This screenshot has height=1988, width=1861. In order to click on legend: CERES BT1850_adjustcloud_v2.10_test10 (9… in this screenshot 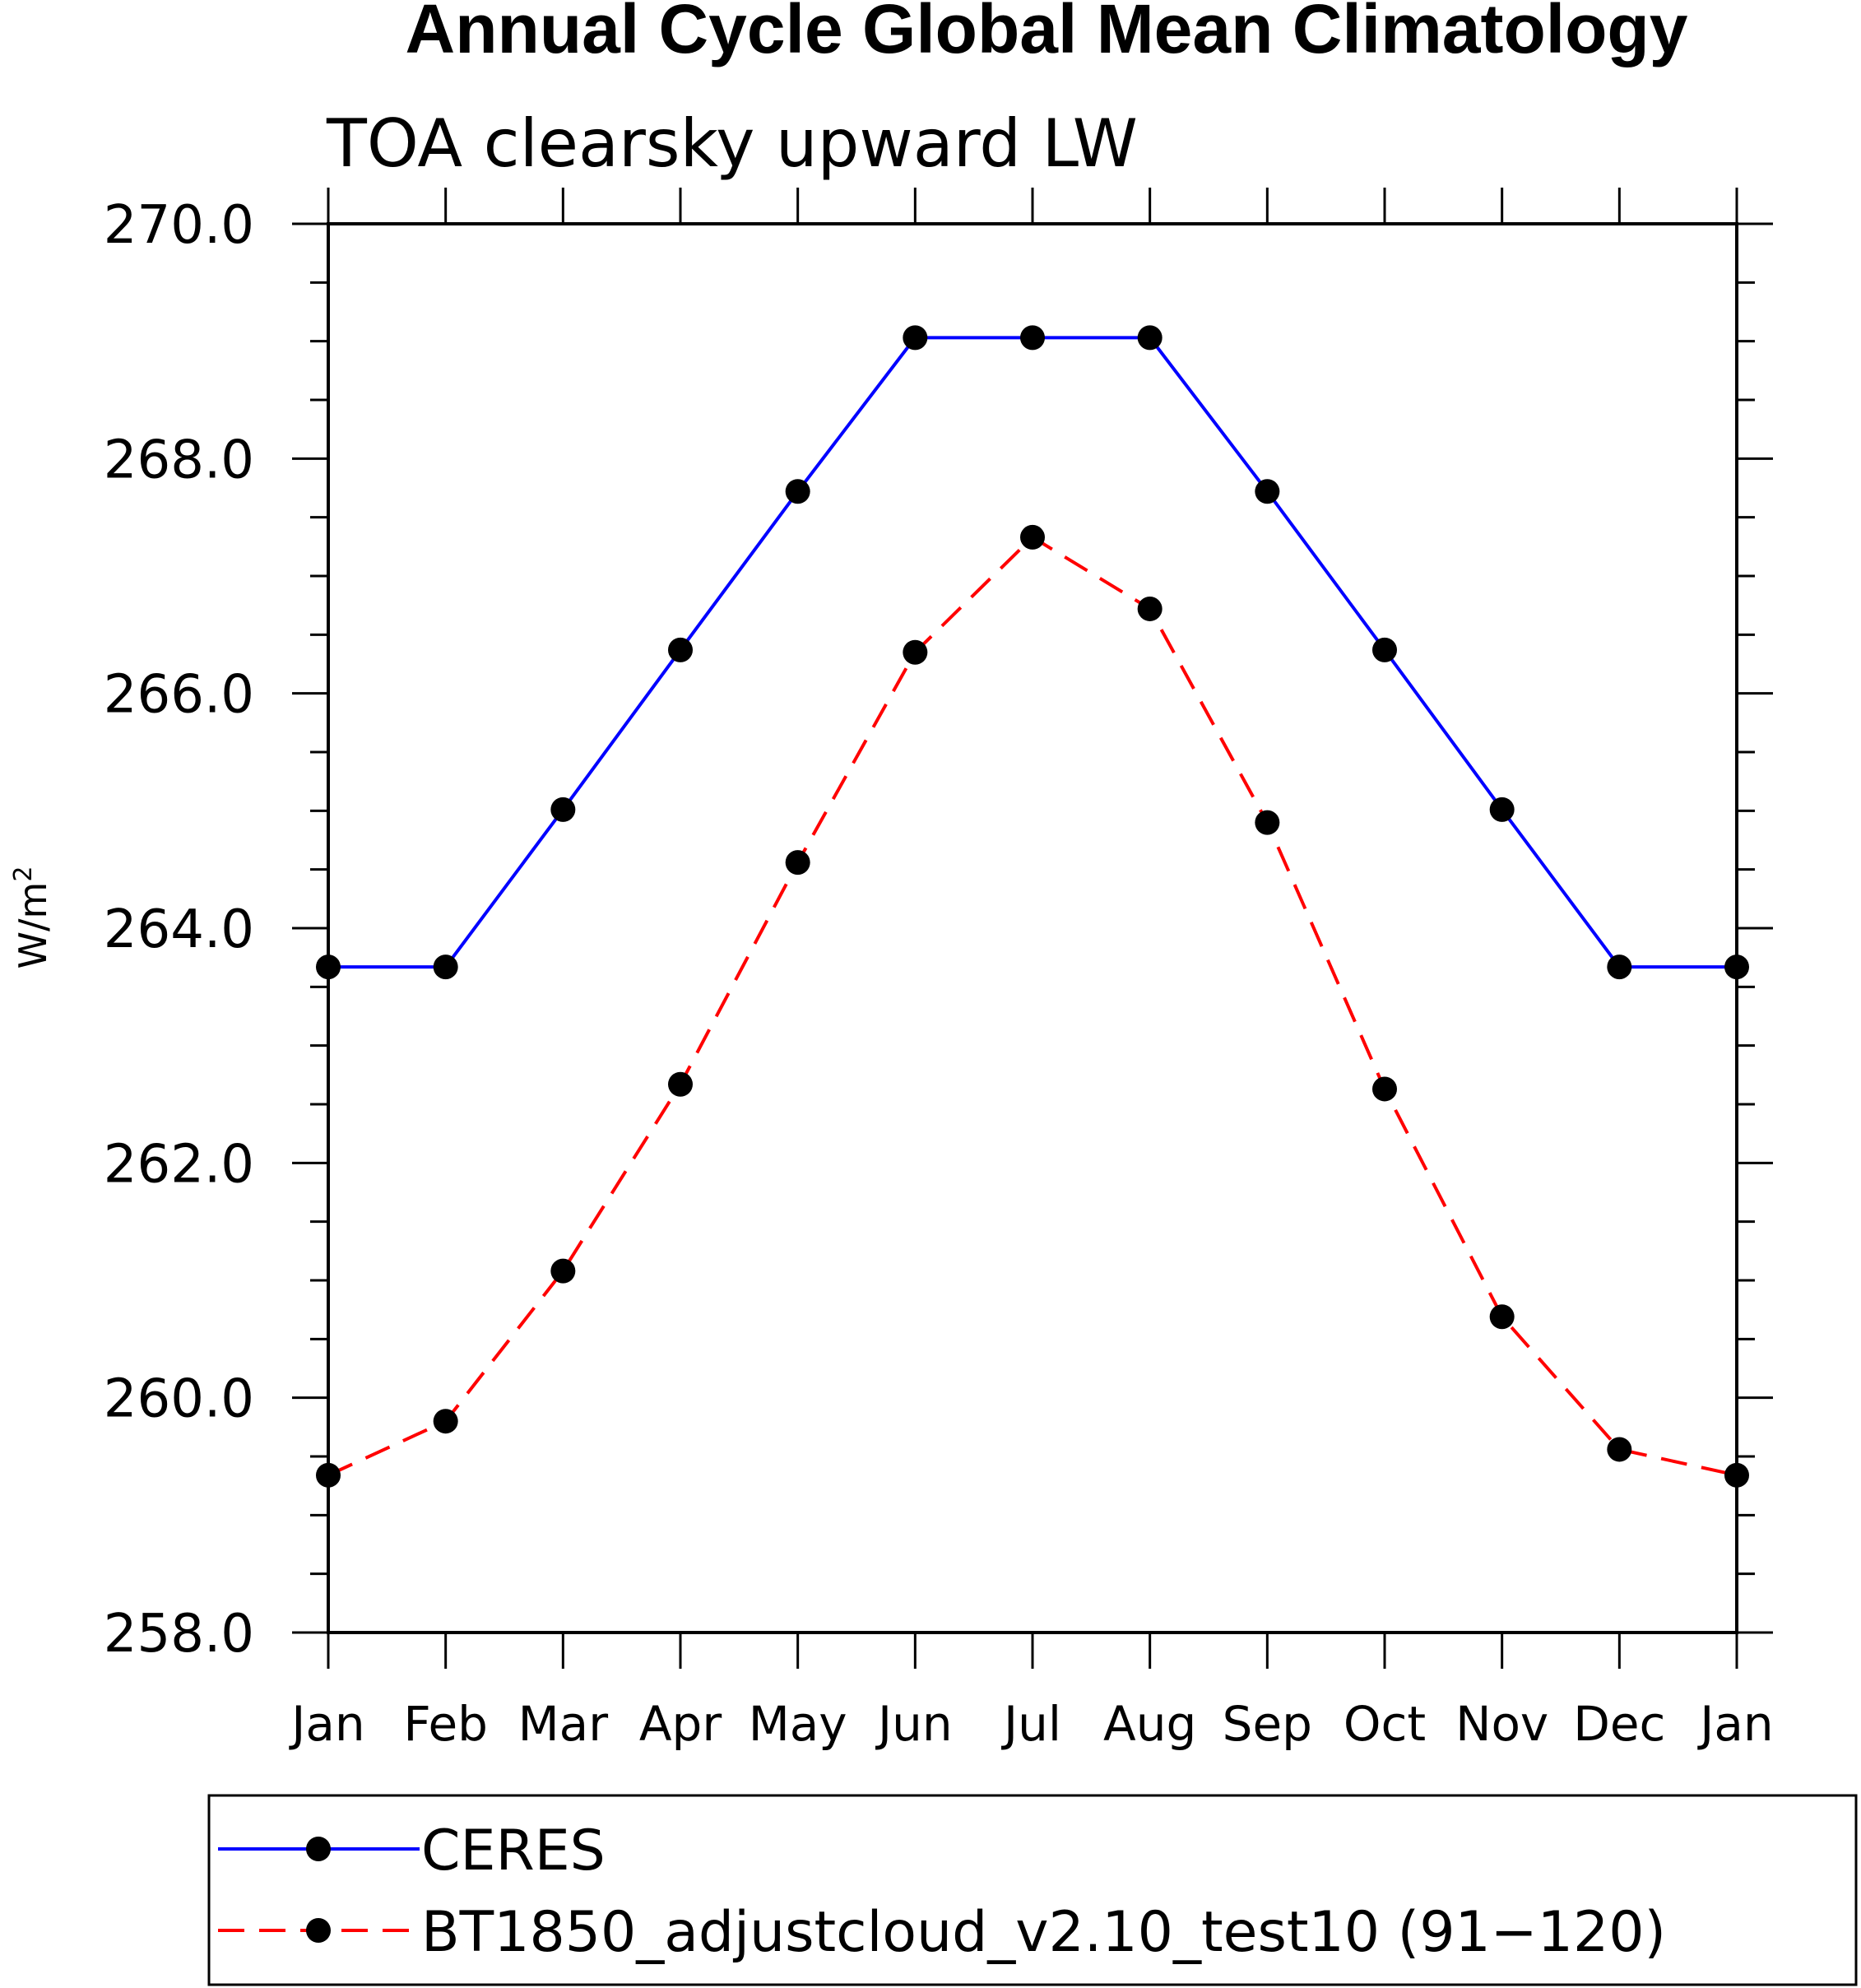, I will do `click(1032, 1890)`.